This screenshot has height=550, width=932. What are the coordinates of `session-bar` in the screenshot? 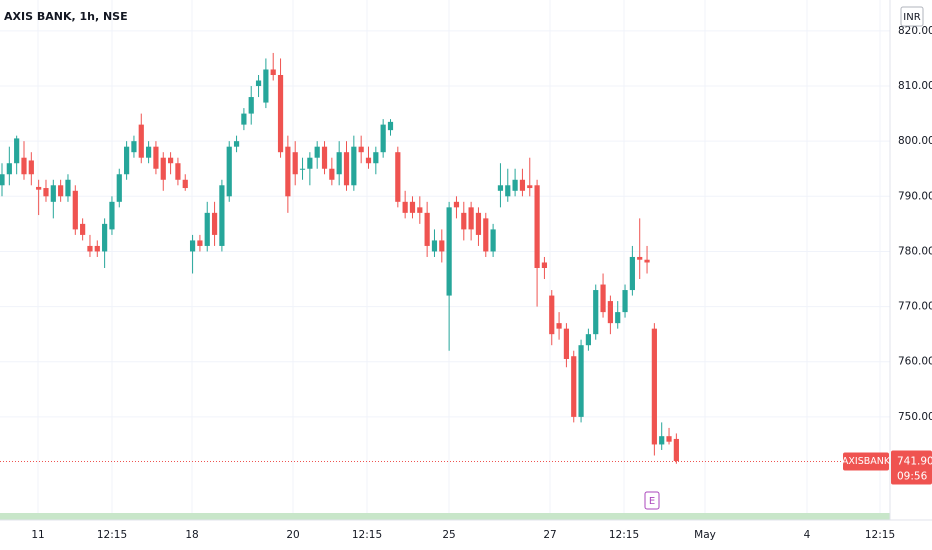 It's located at (445, 516).